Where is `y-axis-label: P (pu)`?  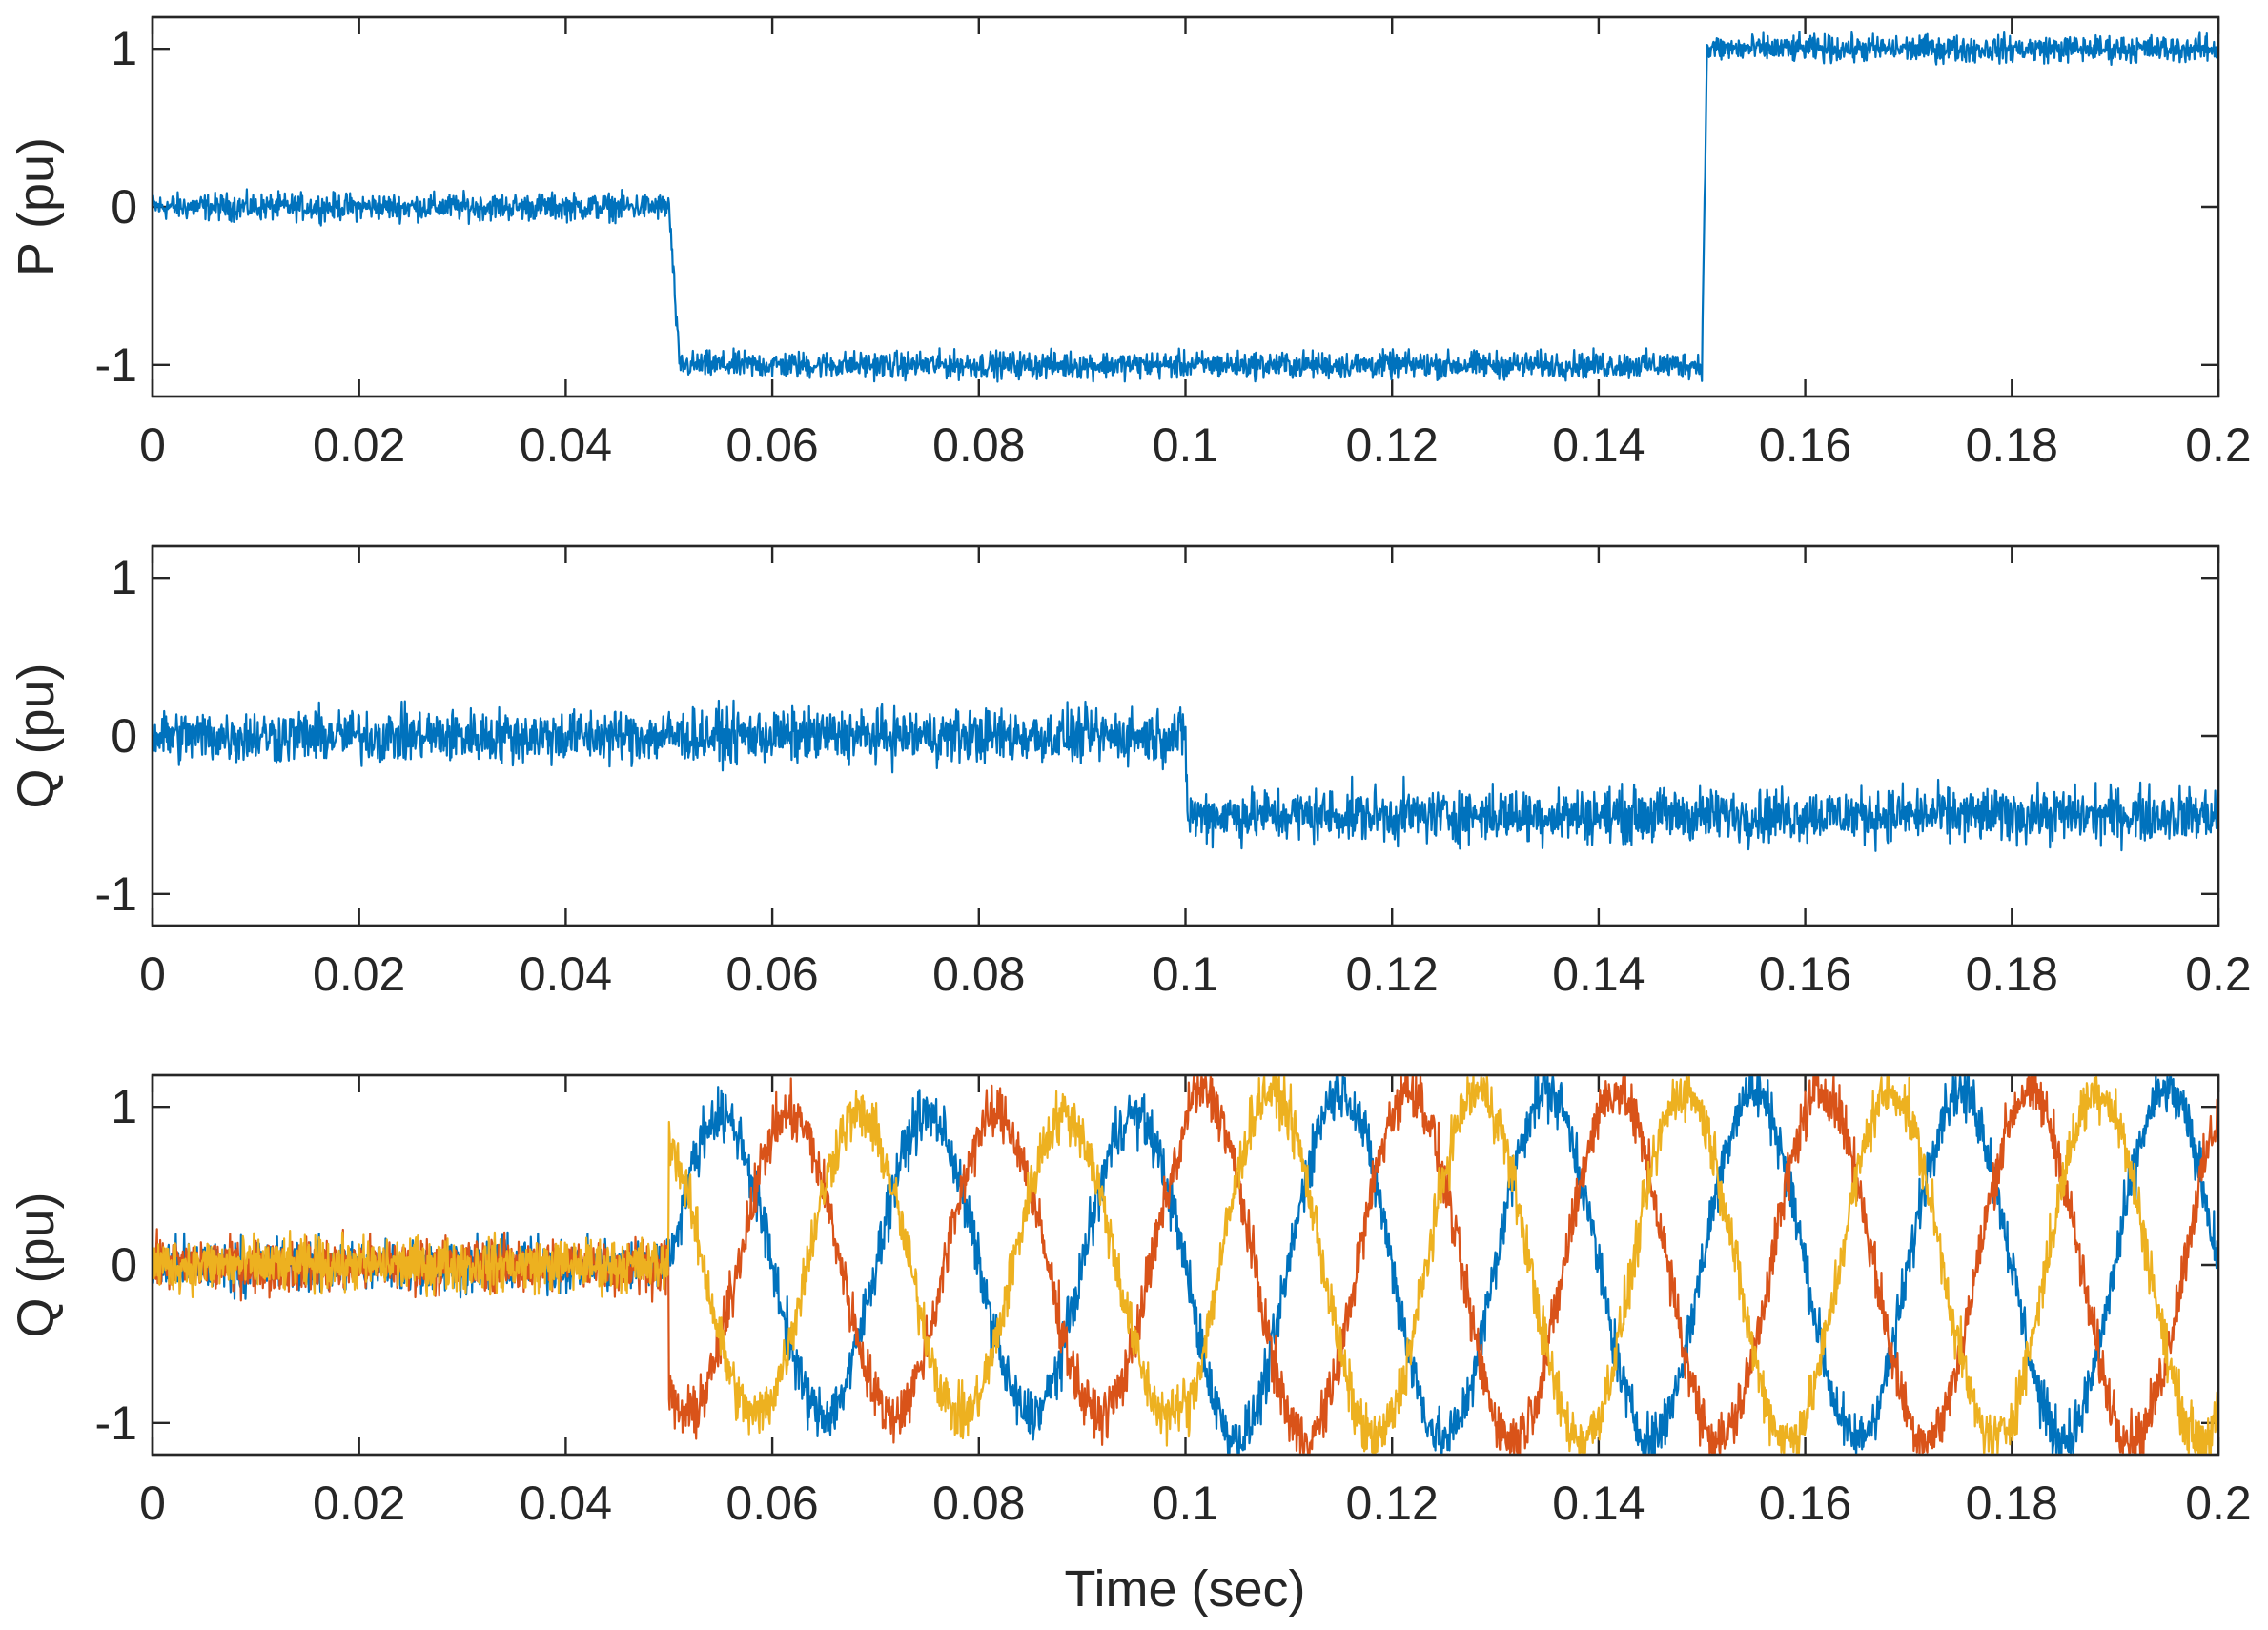 y-axis-label: P (pu) is located at coordinates (36, 206).